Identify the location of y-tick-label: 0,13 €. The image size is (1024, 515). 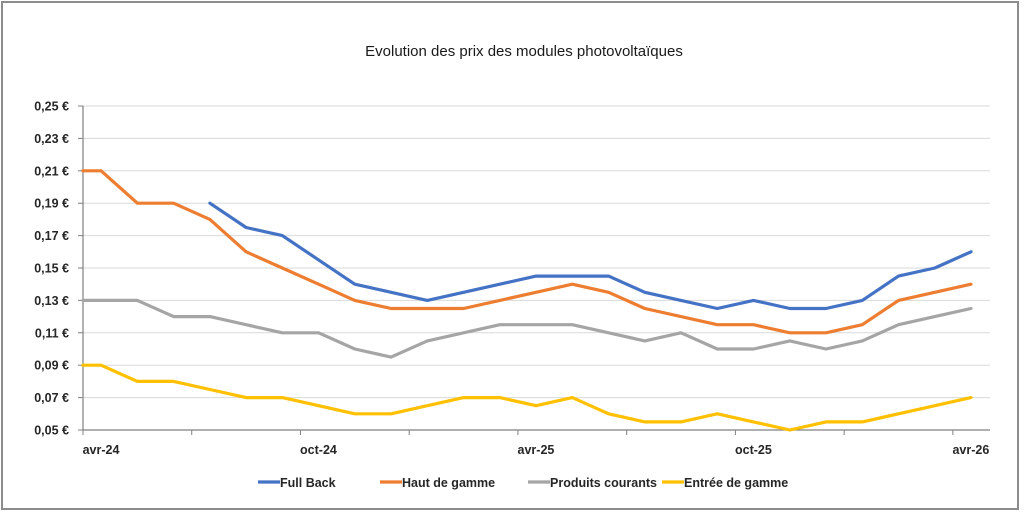
(51, 301).